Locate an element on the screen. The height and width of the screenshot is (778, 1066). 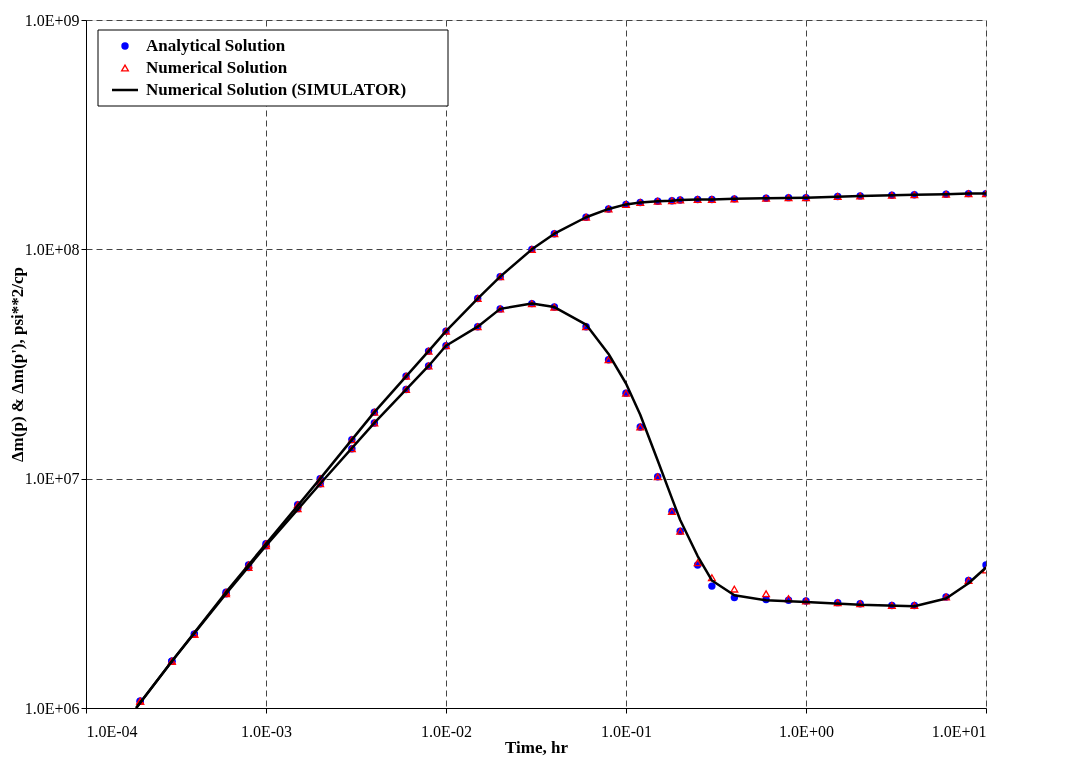
legend-label: Numerical Solution (SIMULATOR) is located at coordinates (276, 89).